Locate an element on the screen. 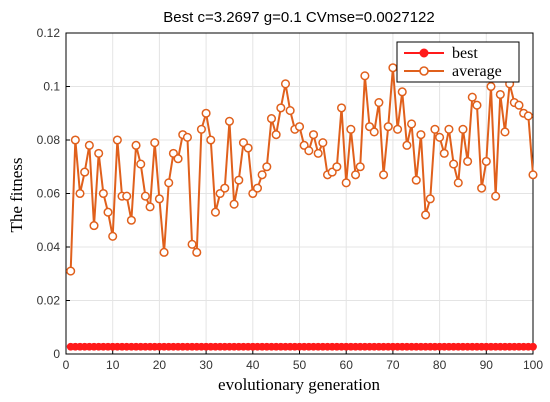  x-tick-label: 80 is located at coordinates (440, 365).